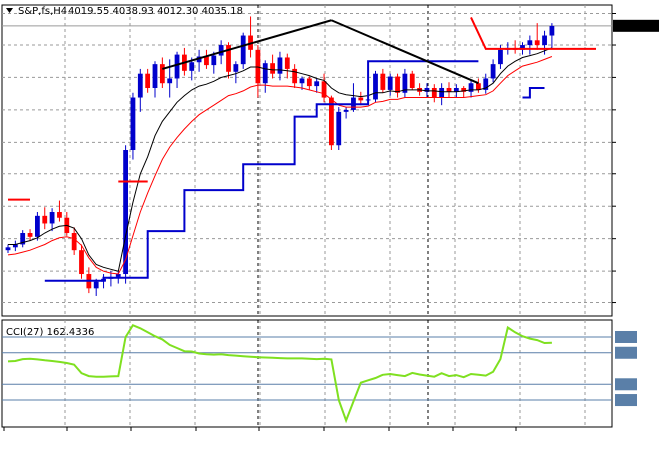  Describe the element at coordinates (42, 11) in the screenshot. I see `chart-header-symbol: S&P,fs,H4` at that location.